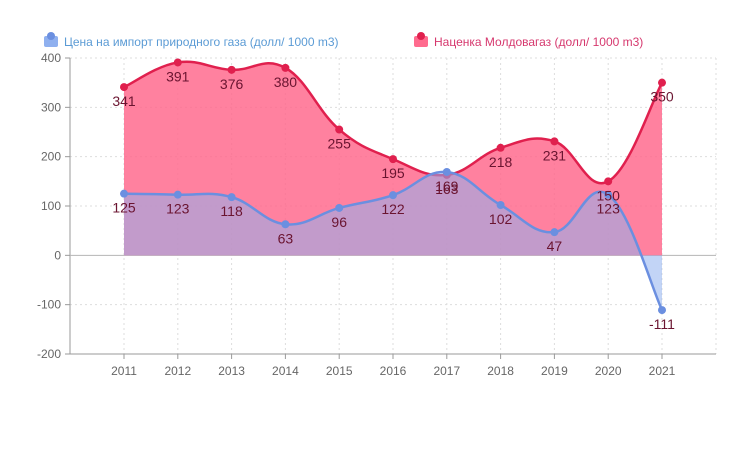 Image resolution: width=740 pixels, height=463 pixels. What do you see at coordinates (231, 371) in the screenshot?
I see `x-tick-label: 2013` at bounding box center [231, 371].